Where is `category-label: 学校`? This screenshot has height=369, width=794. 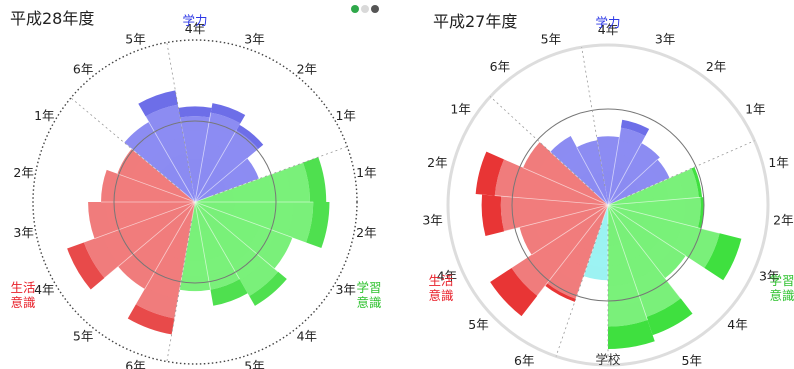
category-label: 学校 is located at coordinates (608, 359).